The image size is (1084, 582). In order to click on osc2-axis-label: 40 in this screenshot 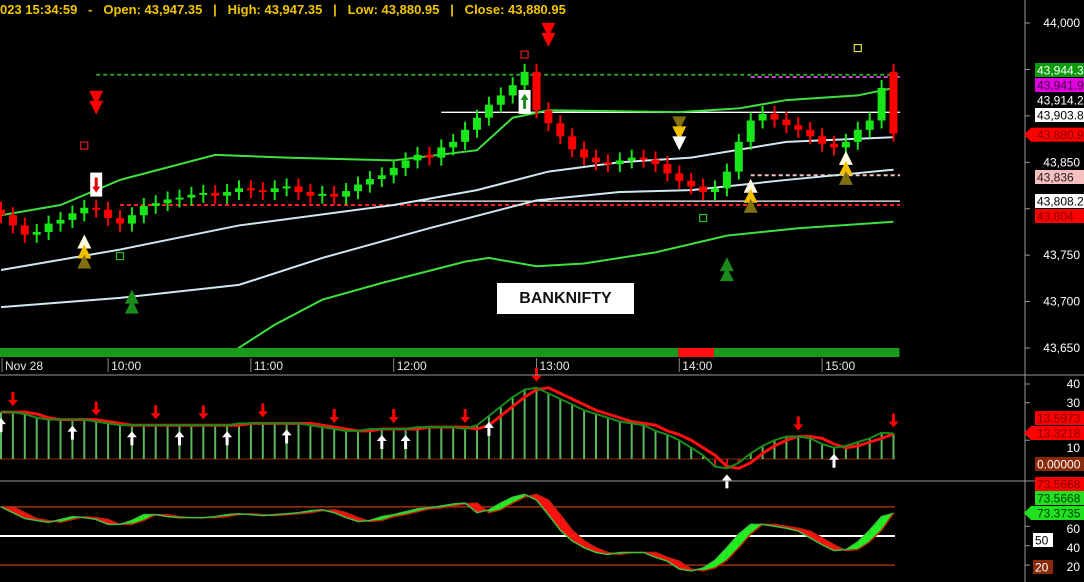, I will do `click(1074, 548)`.